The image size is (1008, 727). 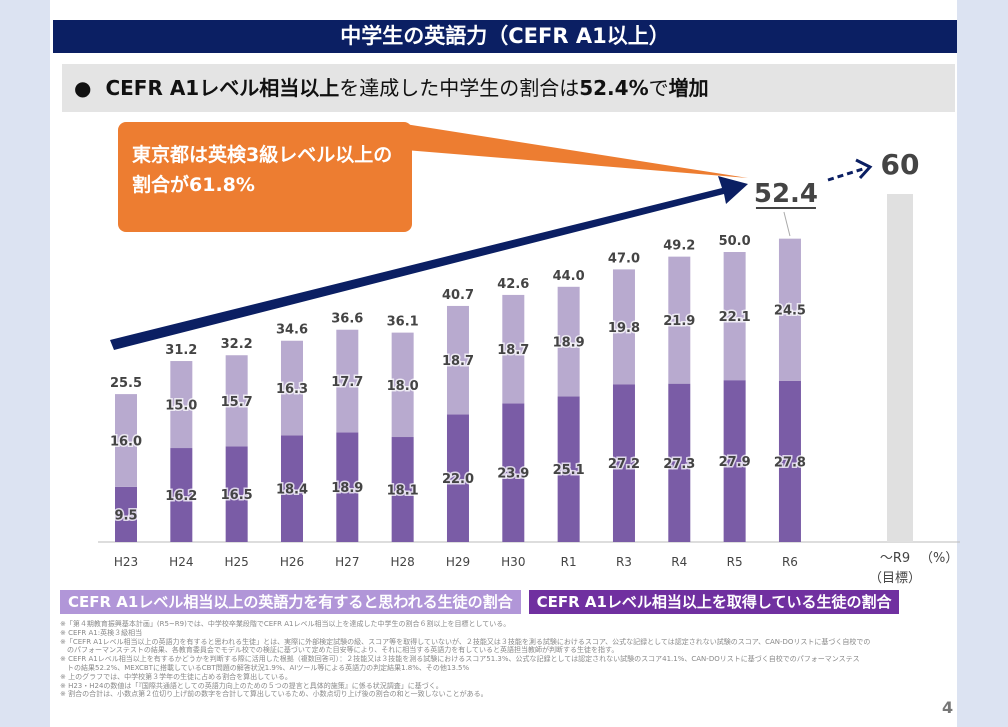 I want to click on x-tick-label: R4, so click(x=679, y=562).